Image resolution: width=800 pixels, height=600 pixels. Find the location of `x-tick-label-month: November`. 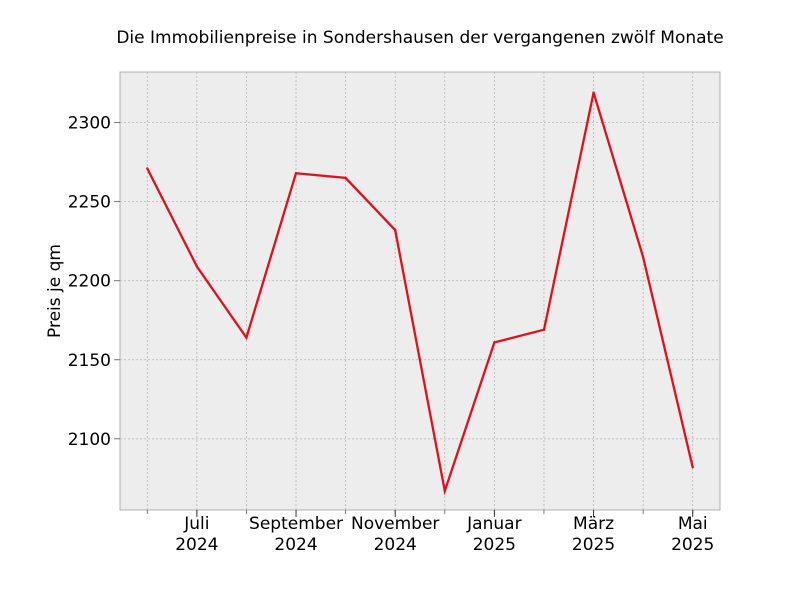

x-tick-label-month: November is located at coordinates (395, 524).